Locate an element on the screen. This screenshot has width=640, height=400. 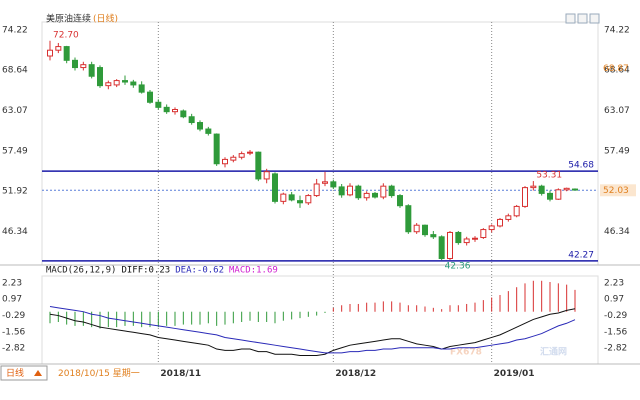
reset-button is located at coordinates (594, 18).